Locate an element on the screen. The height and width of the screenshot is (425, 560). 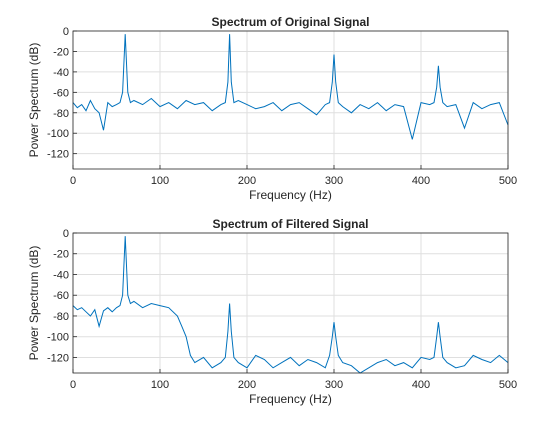
chart-title: Spectrum of Filtered Signal is located at coordinates (290, 224).